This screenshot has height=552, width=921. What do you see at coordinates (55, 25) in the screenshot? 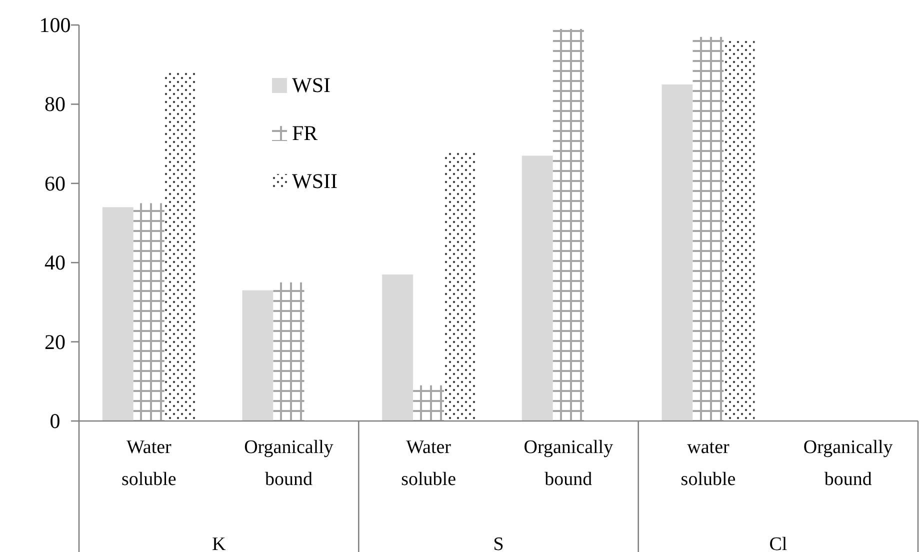
I see `y-tick-label: 100` at bounding box center [55, 25].